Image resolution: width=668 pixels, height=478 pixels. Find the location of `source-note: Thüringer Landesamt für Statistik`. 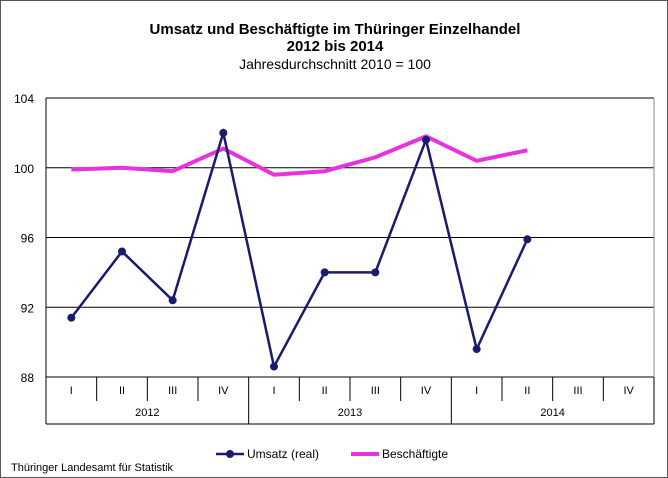

source-note: Thüringer Landesamt für Statistik is located at coordinates (92, 468).